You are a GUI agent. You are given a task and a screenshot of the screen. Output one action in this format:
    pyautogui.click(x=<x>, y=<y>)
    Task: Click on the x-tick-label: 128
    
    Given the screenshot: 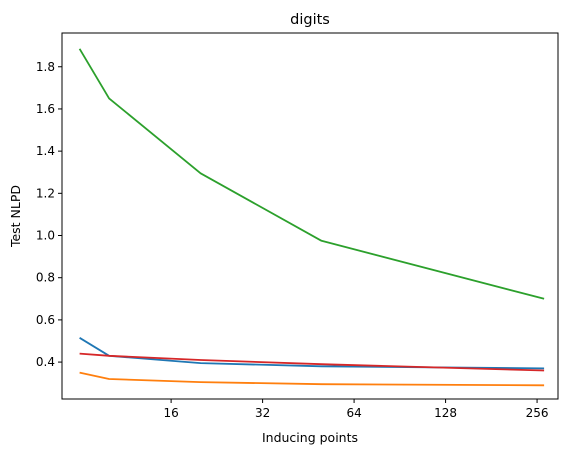 What is the action you would take?
    pyautogui.click(x=445, y=413)
    